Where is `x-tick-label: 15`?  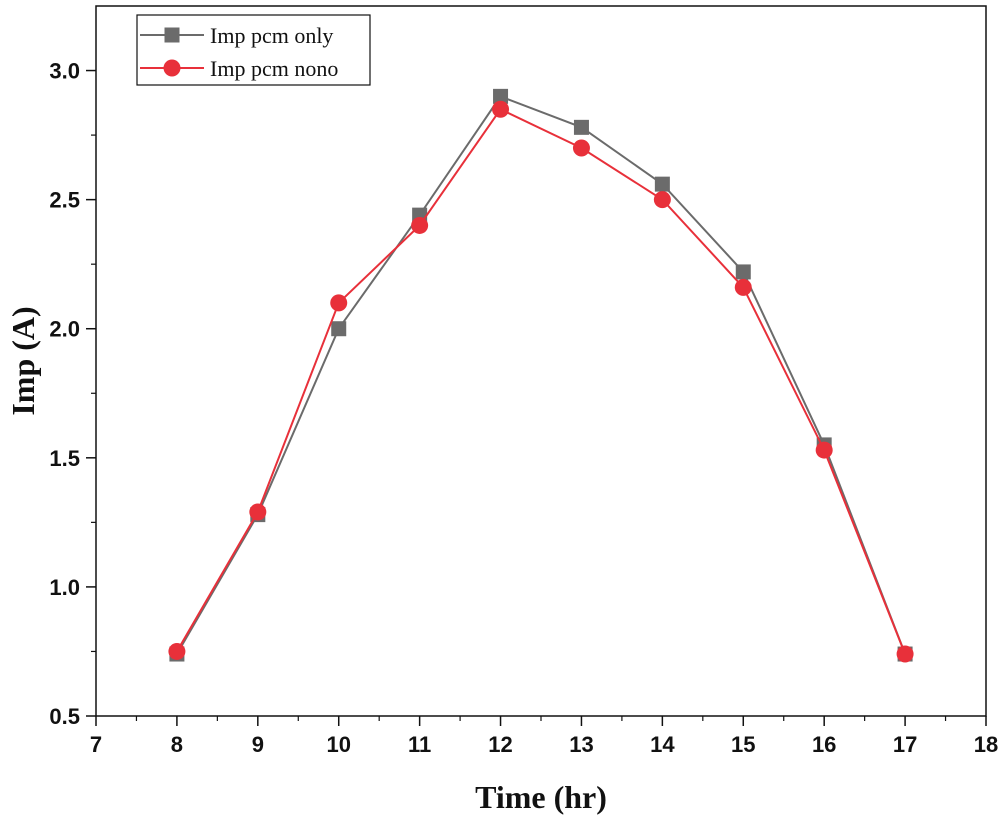 x-tick-label: 15 is located at coordinates (743, 744).